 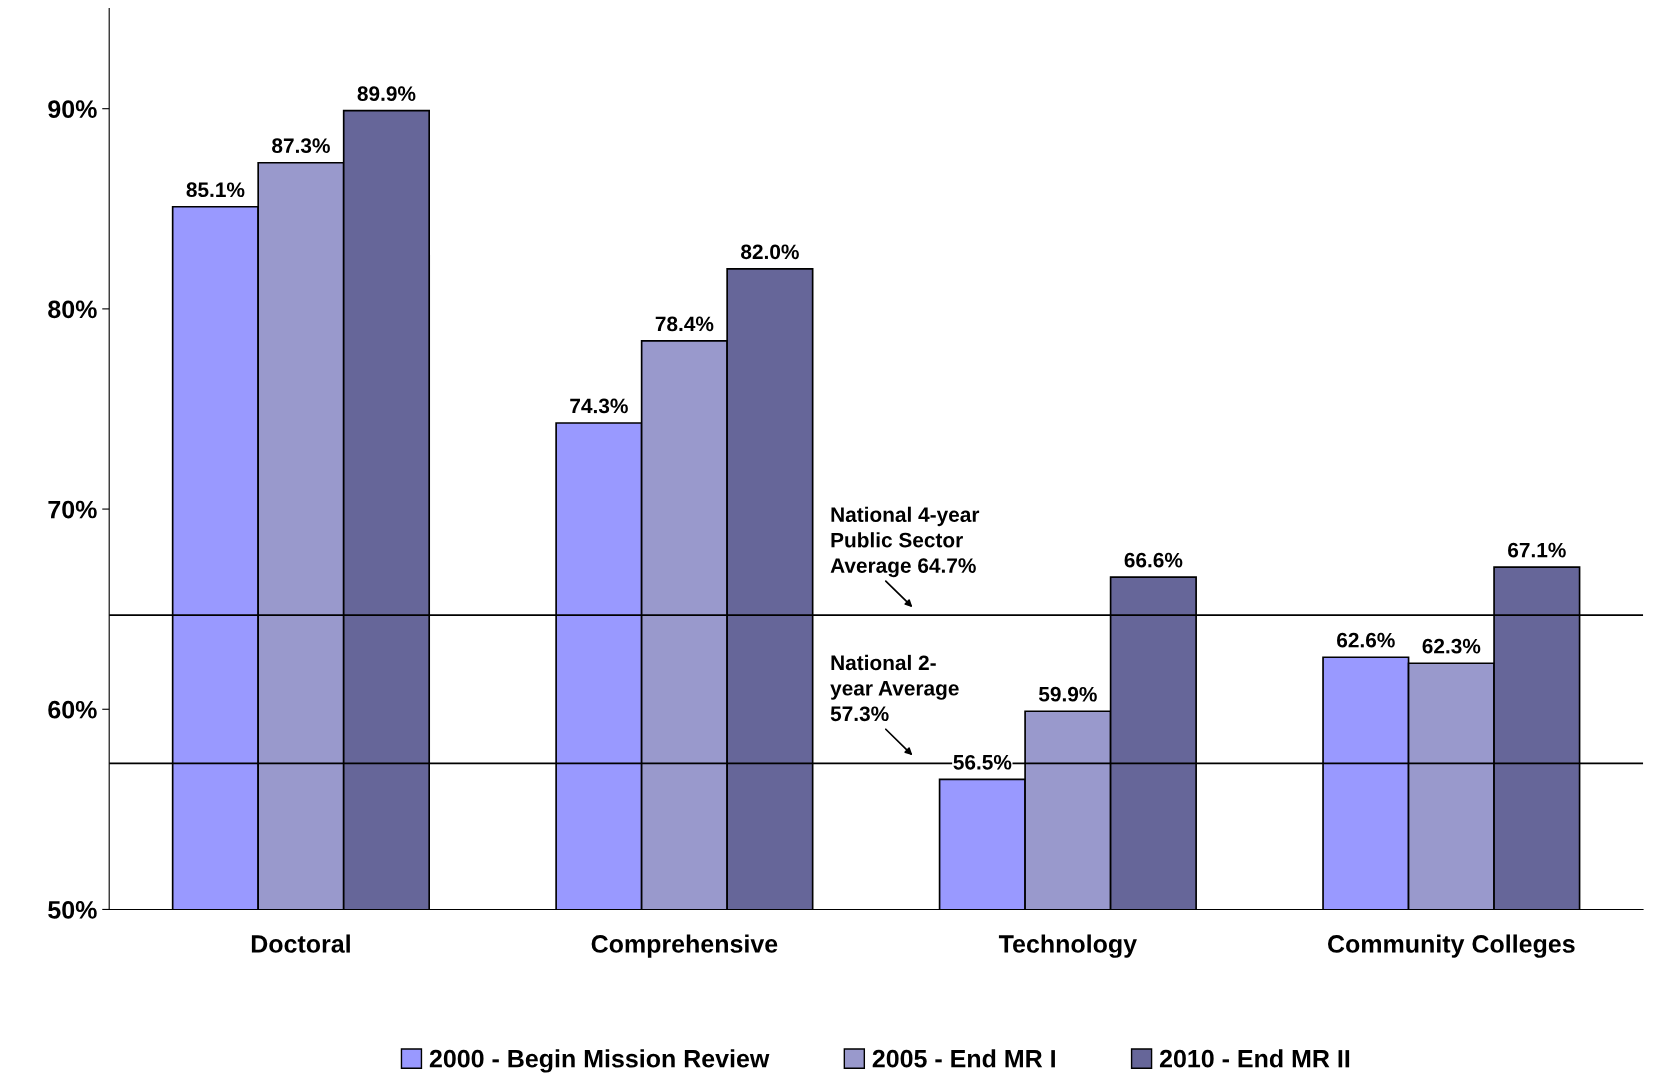 I want to click on y-tick-label: 90%, so click(x=72, y=109).